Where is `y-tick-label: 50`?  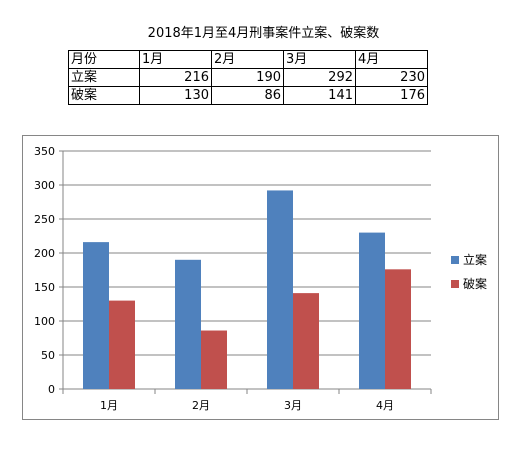 y-tick-label: 50 is located at coordinates (48, 355).